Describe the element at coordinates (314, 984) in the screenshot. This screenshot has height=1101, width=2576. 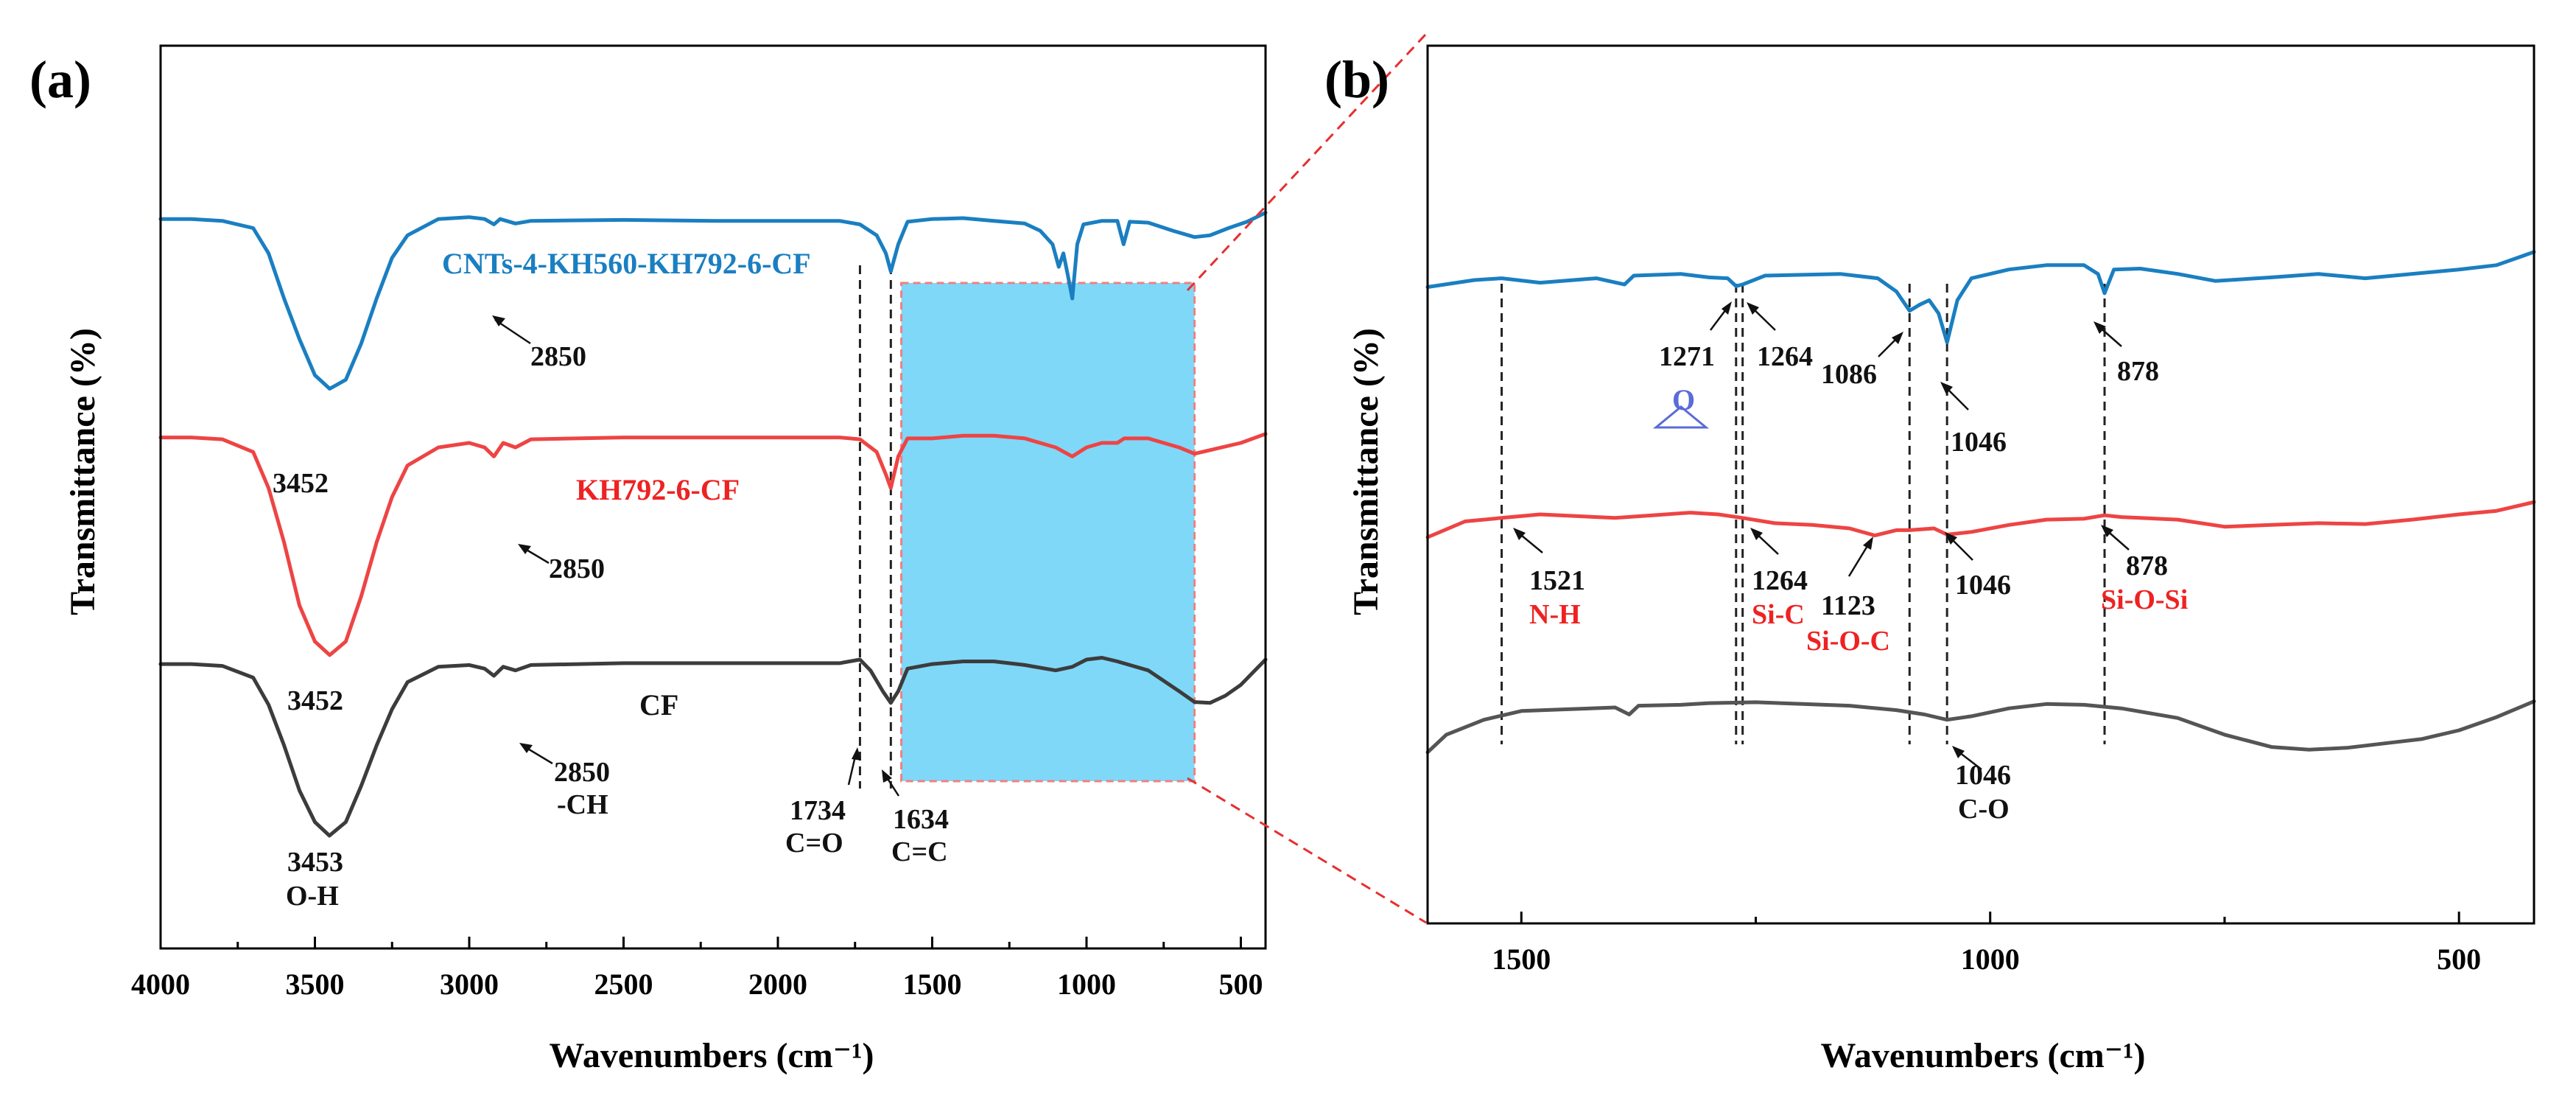
I see `x-tick-label: 3500` at that location.